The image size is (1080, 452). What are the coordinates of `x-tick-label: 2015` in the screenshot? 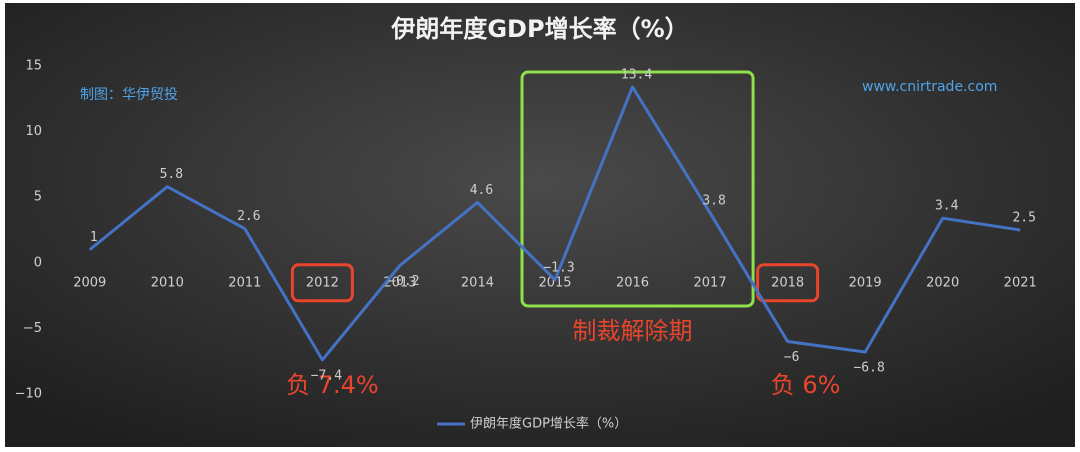 It's located at (554, 282).